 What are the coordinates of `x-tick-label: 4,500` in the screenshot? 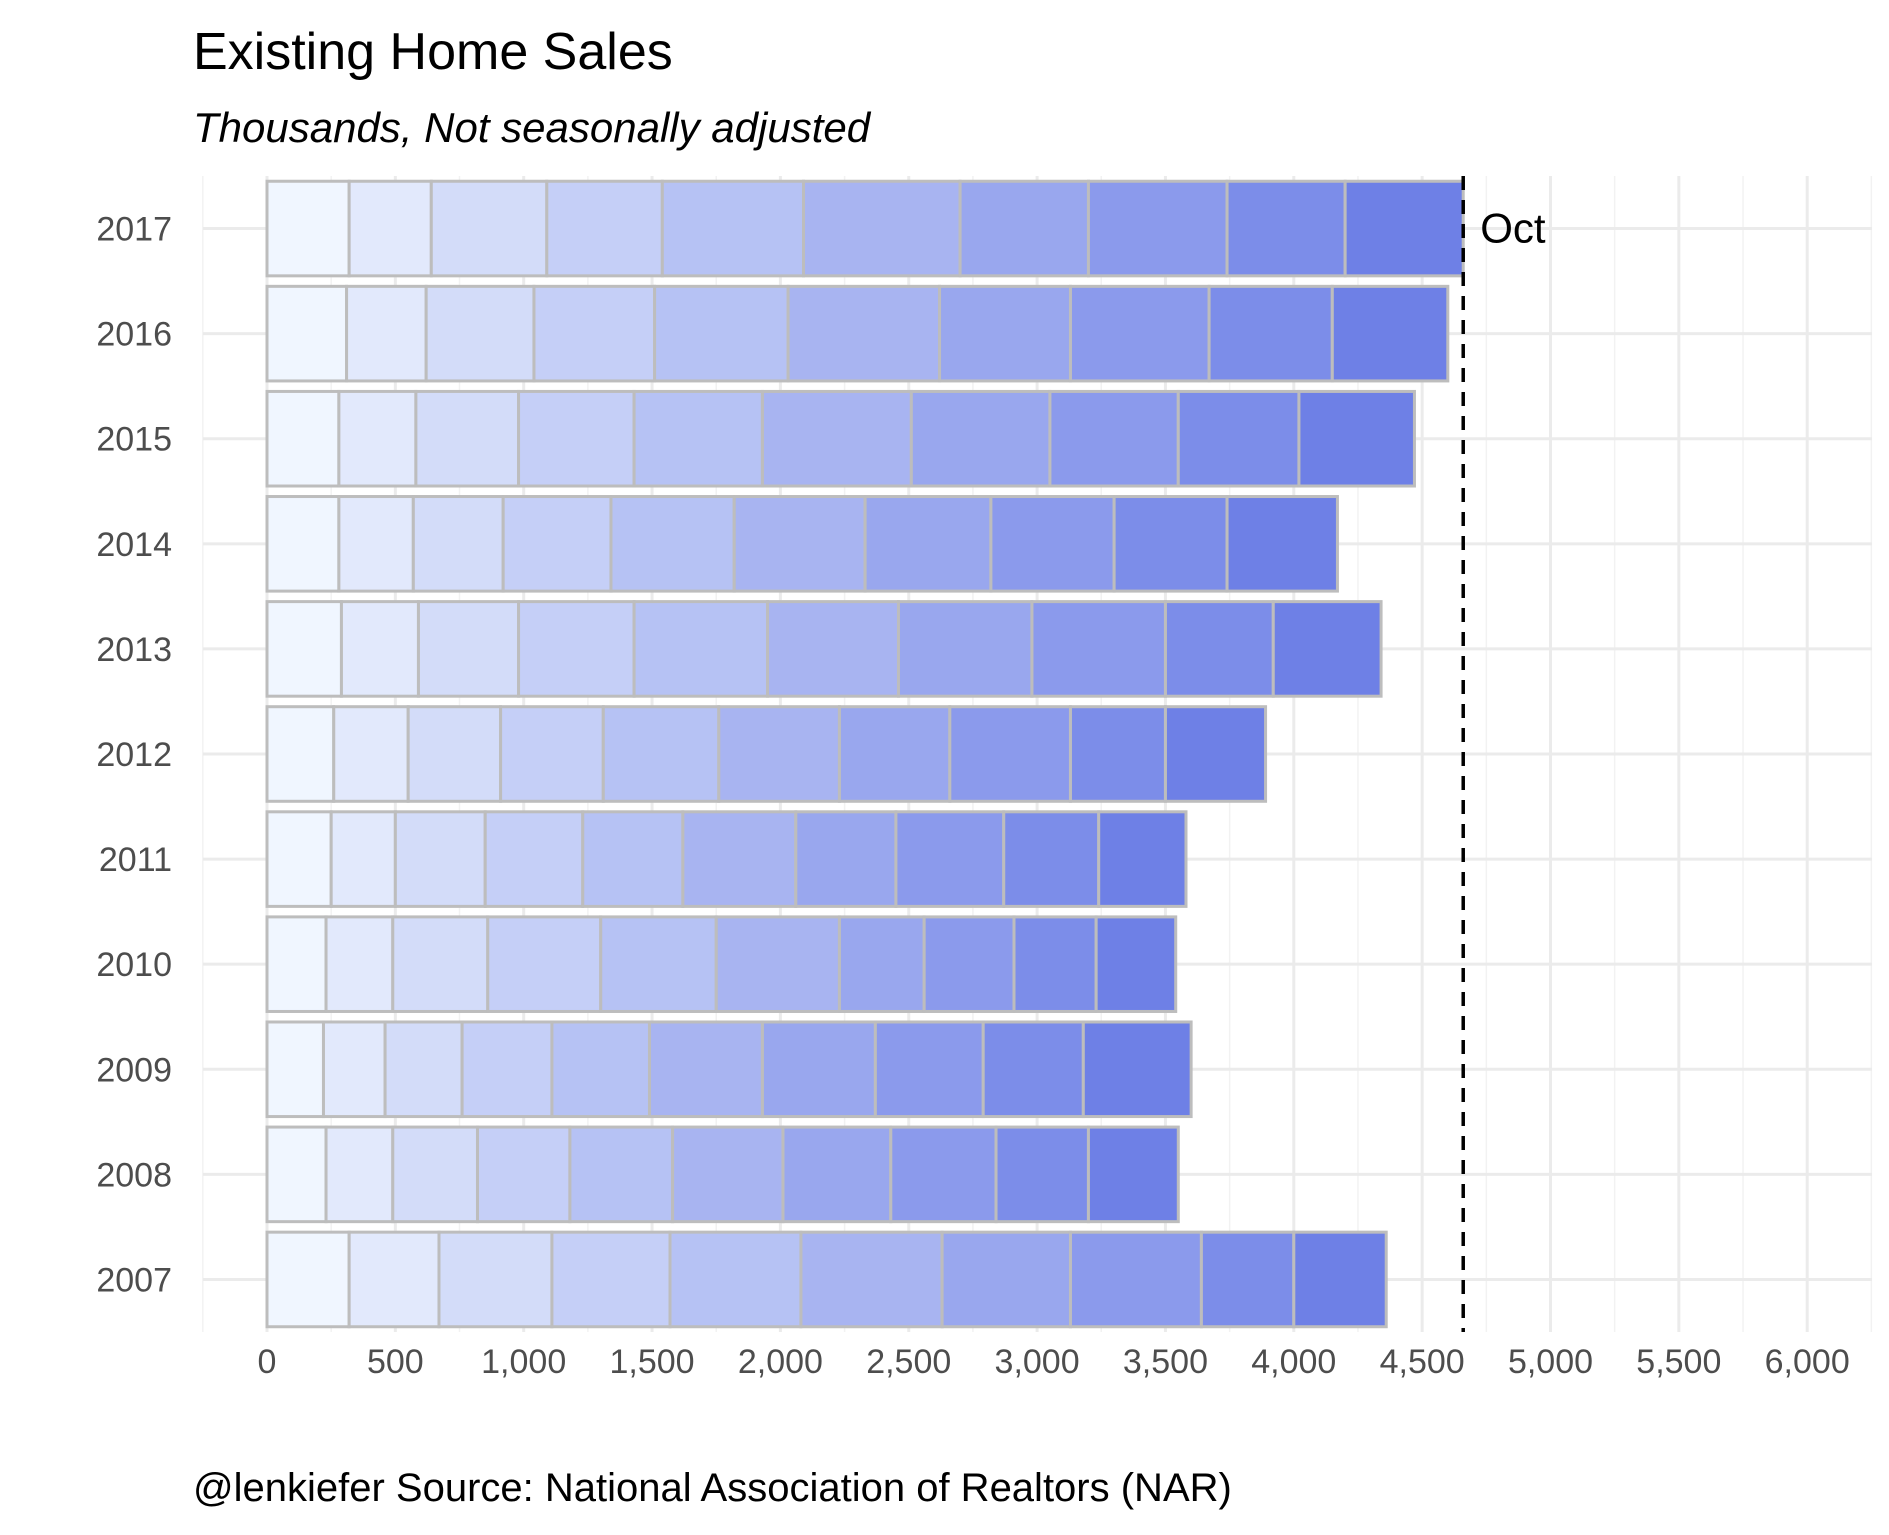 It's located at (1422, 1362).